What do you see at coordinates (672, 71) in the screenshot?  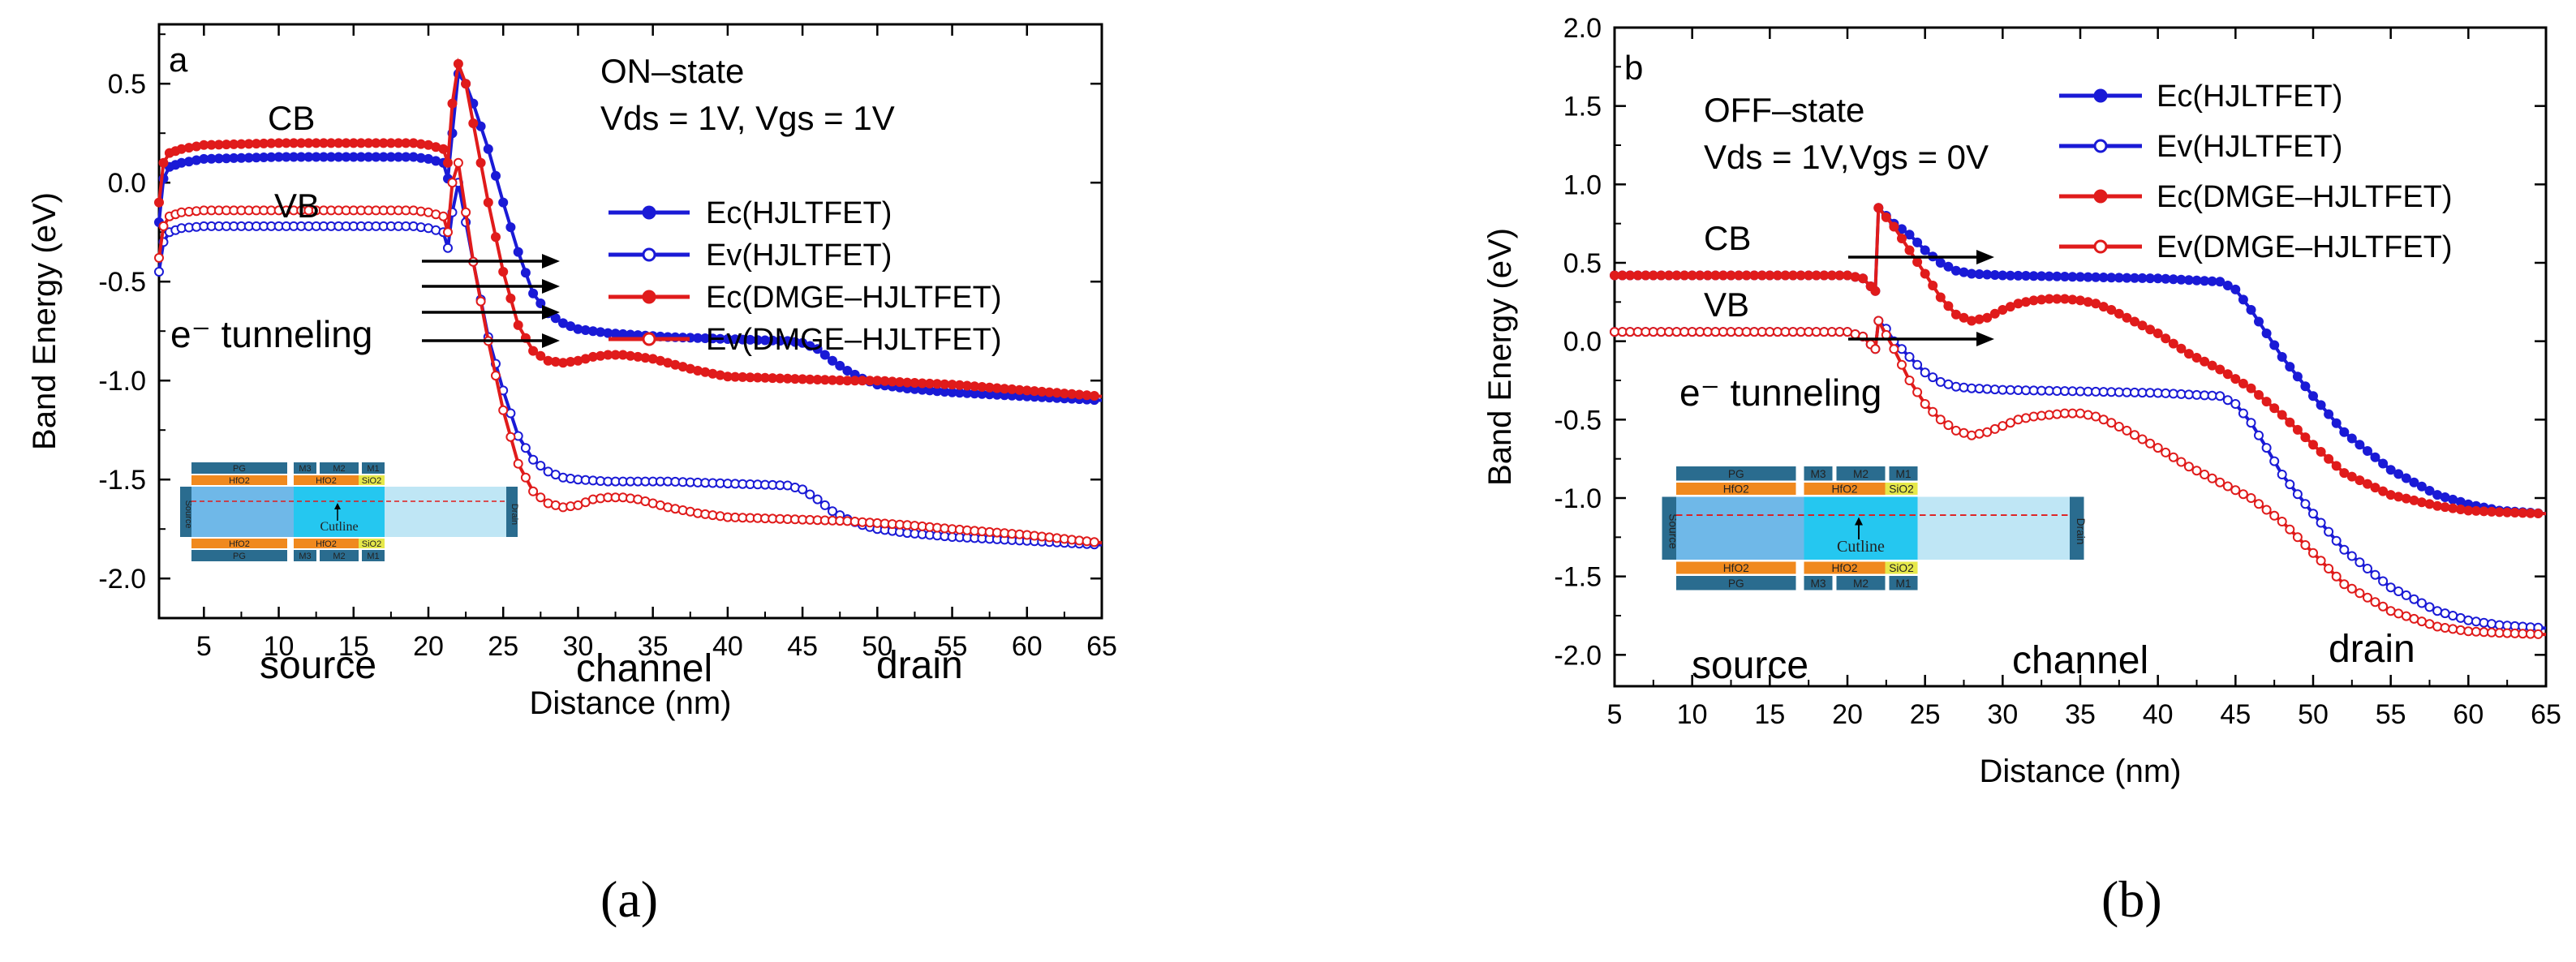 I see `state-title: ON–state` at bounding box center [672, 71].